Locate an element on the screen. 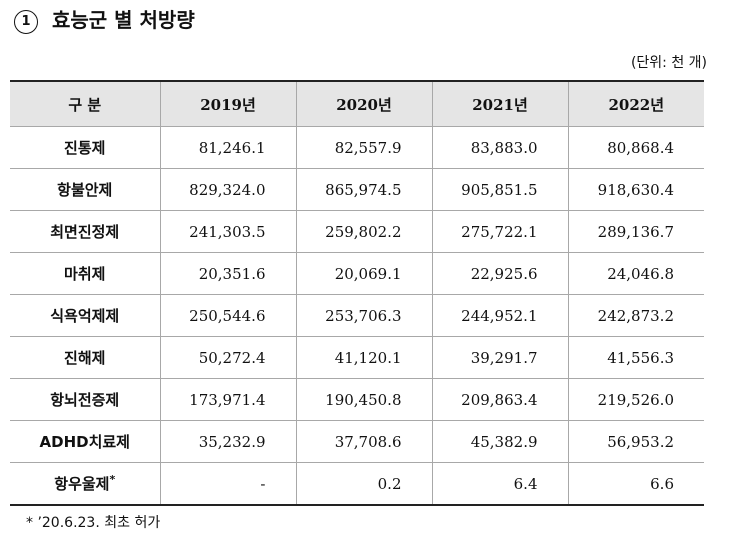 Image resolution: width=745 pixels, height=541 pixels. section-number-badge: 1 is located at coordinates (26, 22).